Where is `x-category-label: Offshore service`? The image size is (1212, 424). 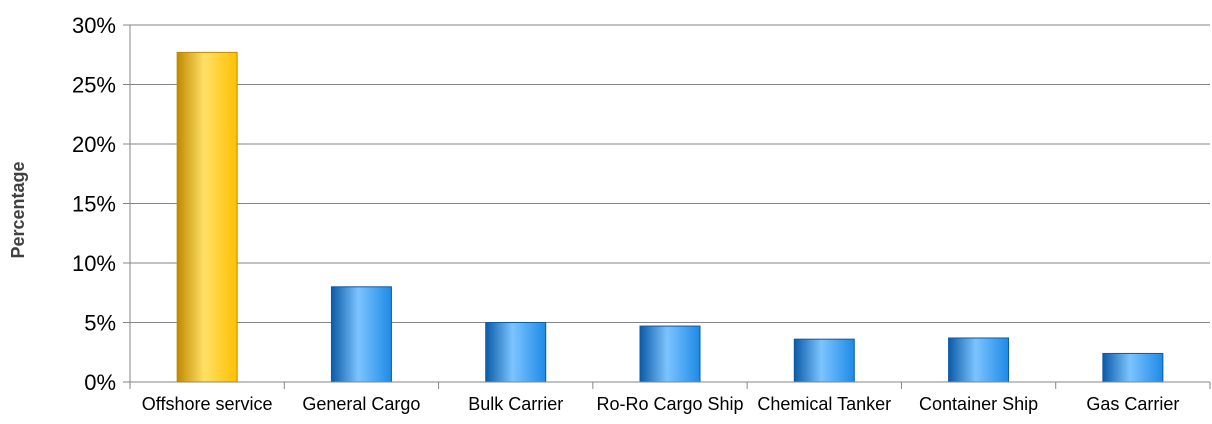 x-category-label: Offshore service is located at coordinates (207, 404).